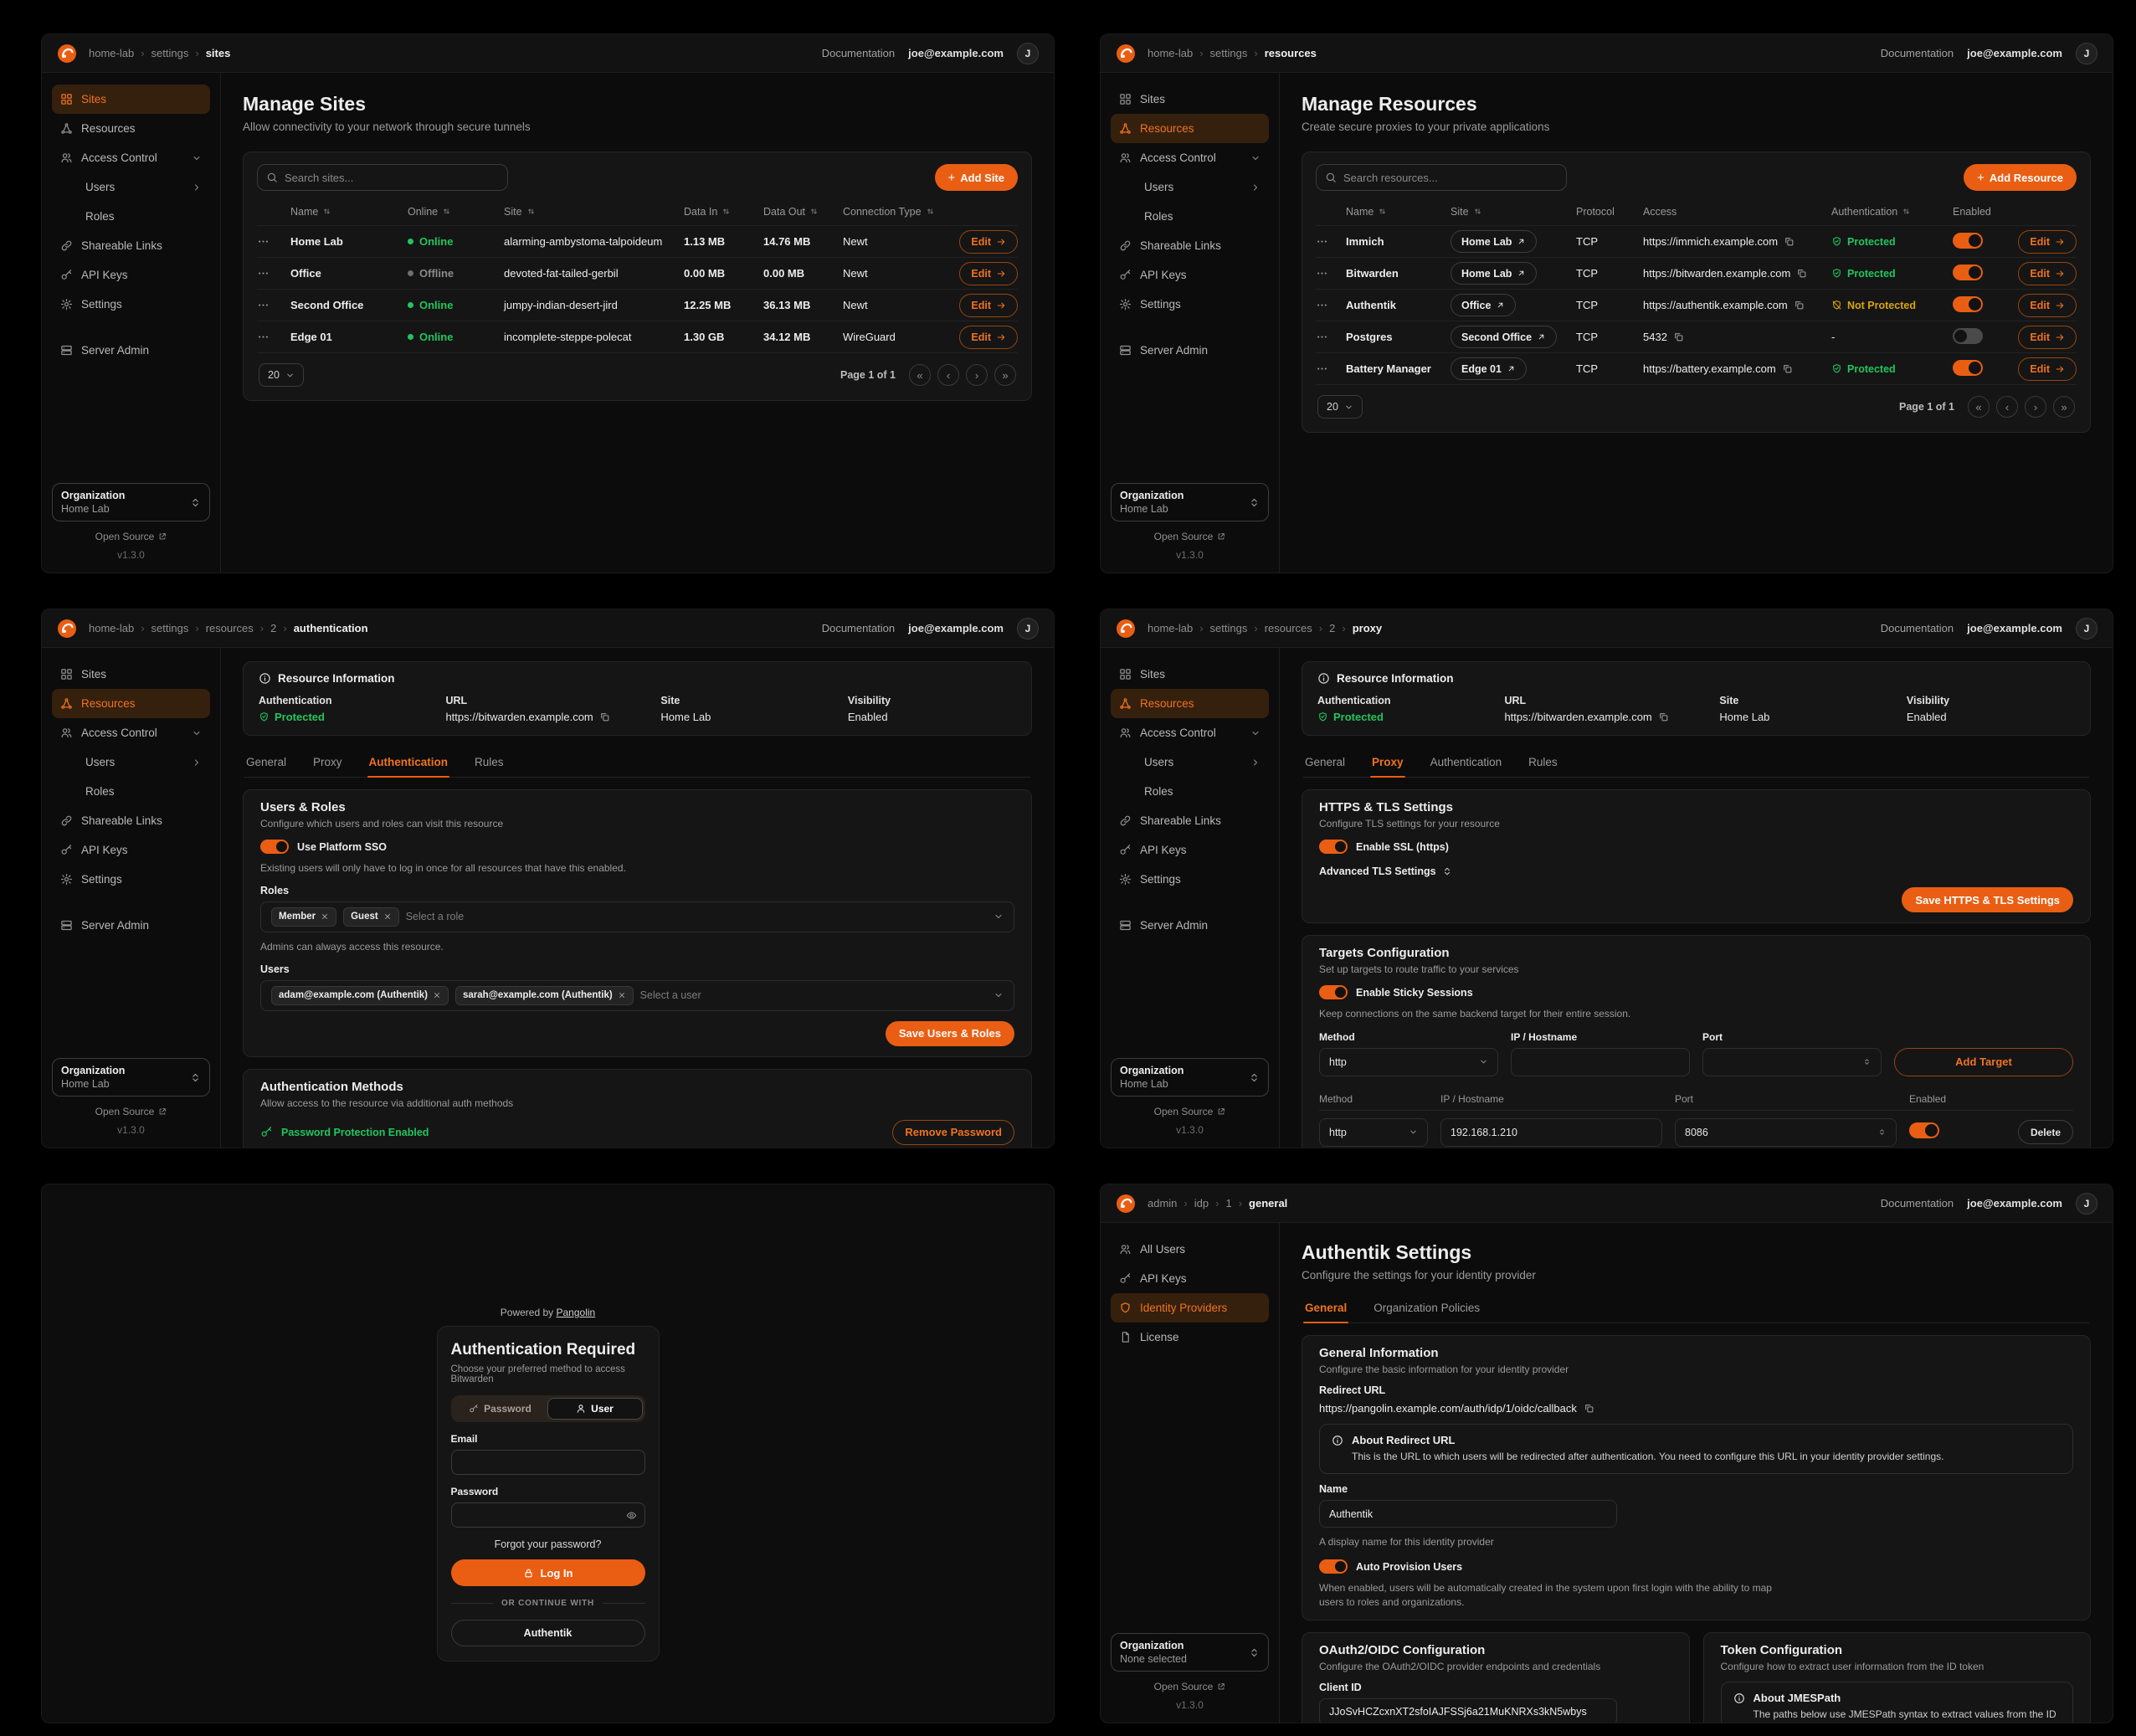 This screenshot has width=2136, height=1736. I want to click on eye-icon, so click(632, 1515).